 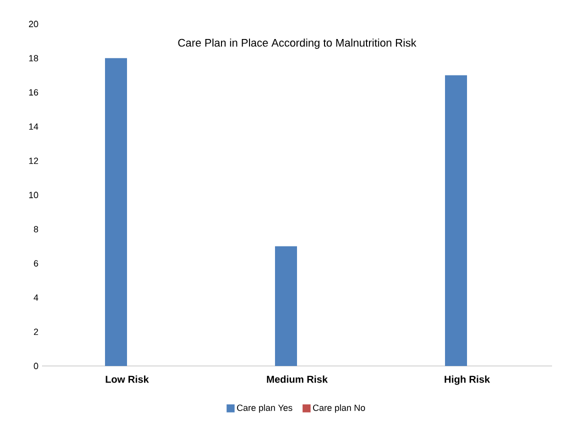 I want to click on y-tick-label: 6, so click(x=36, y=263).